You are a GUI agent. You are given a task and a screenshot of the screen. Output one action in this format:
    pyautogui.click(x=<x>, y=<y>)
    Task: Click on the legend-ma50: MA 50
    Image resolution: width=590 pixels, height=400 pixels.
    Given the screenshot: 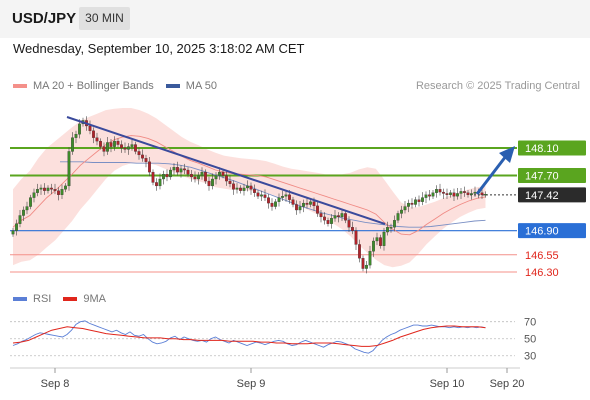 What is the action you would take?
    pyautogui.click(x=191, y=86)
    